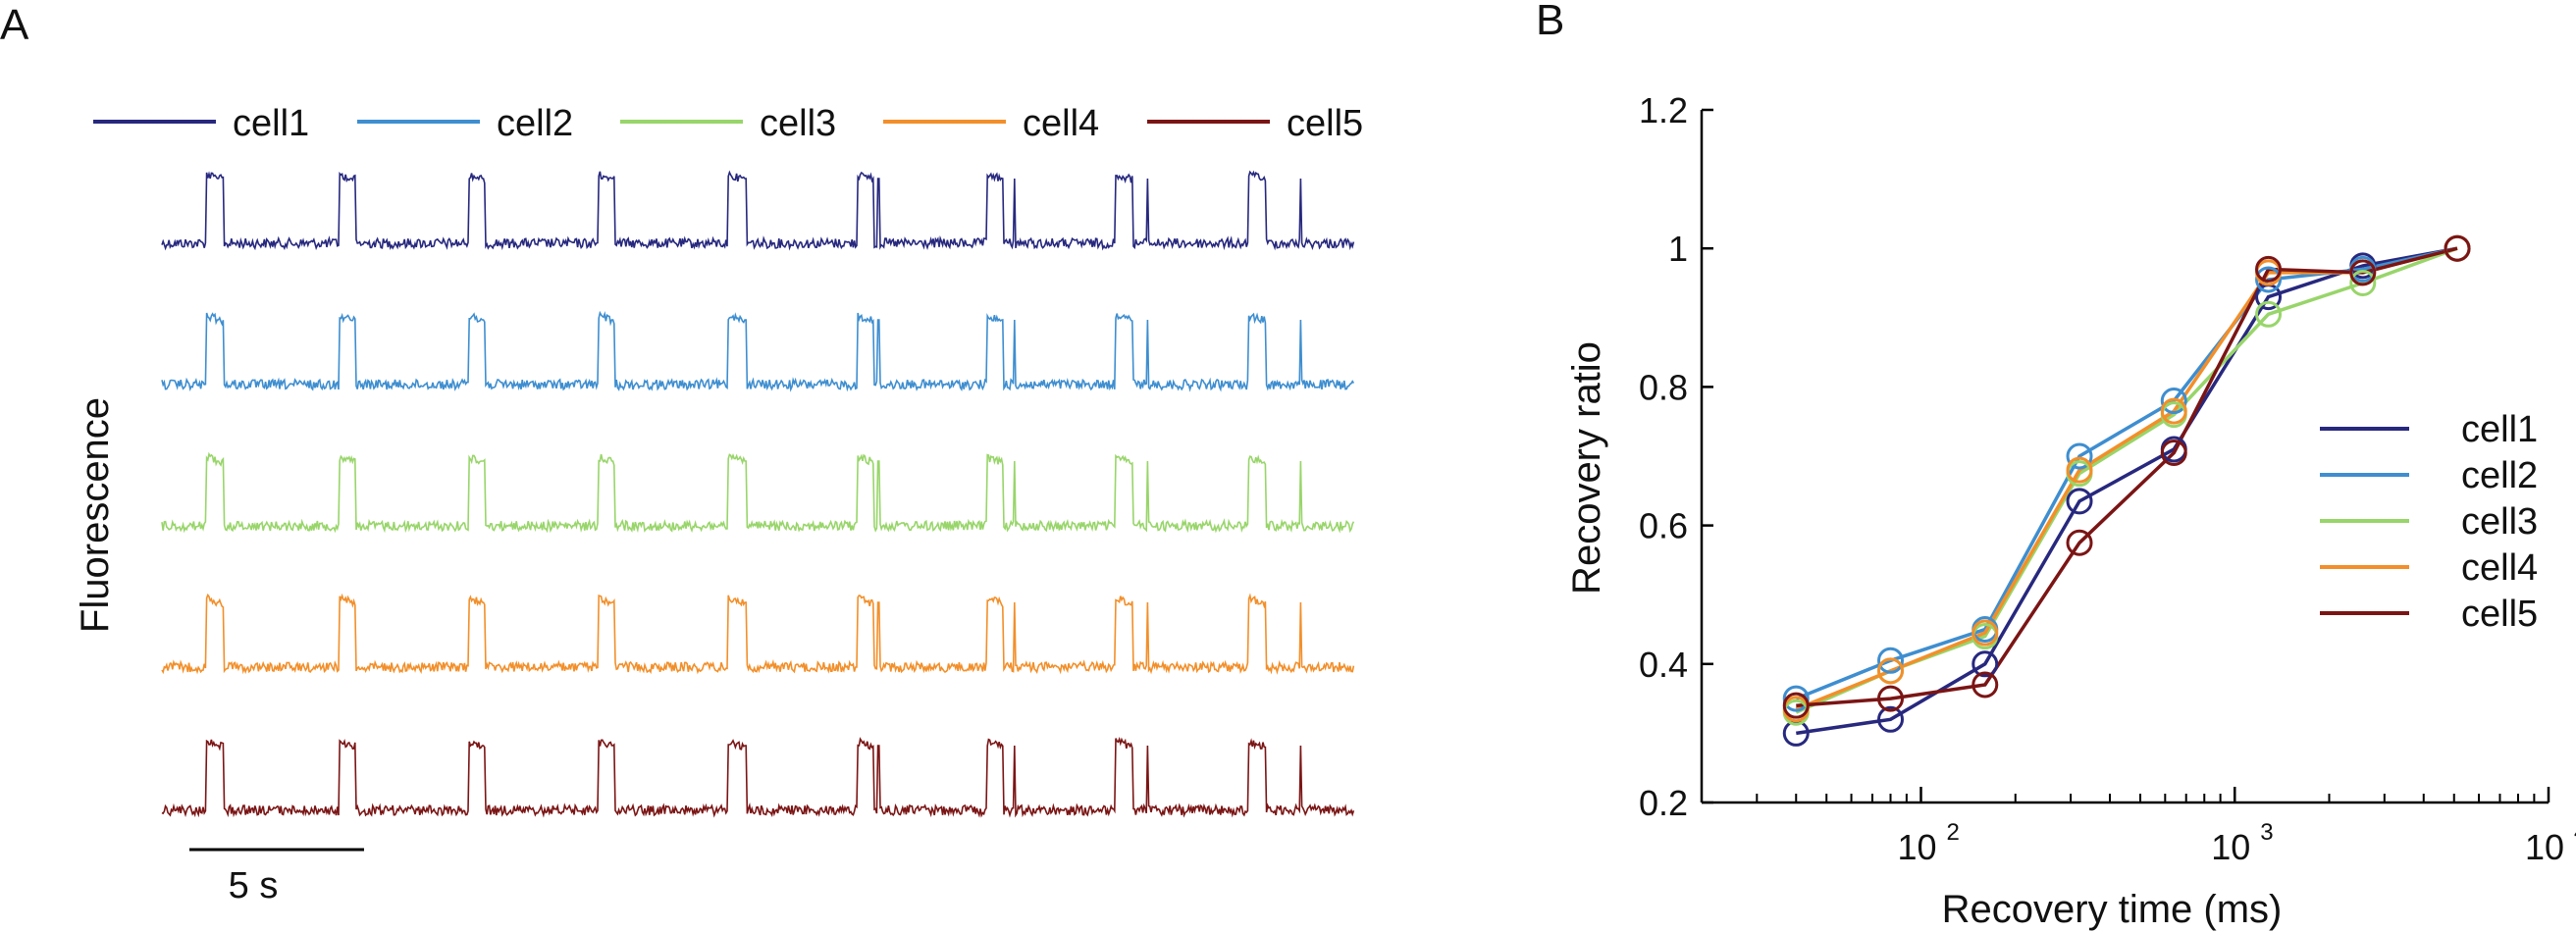  What do you see at coordinates (758, 777) in the screenshot?
I see `trace-cell5` at bounding box center [758, 777].